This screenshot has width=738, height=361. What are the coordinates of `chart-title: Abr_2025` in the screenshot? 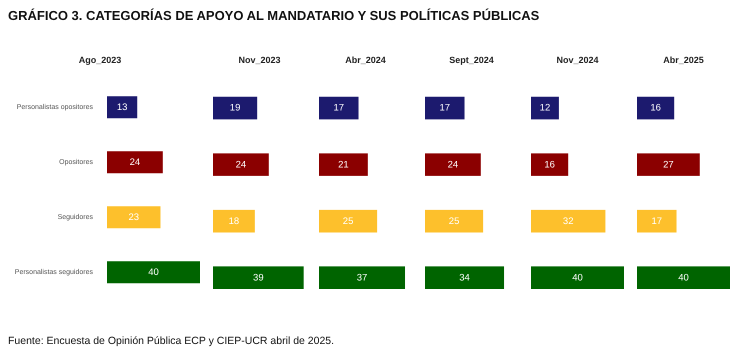 It's located at (683, 59).